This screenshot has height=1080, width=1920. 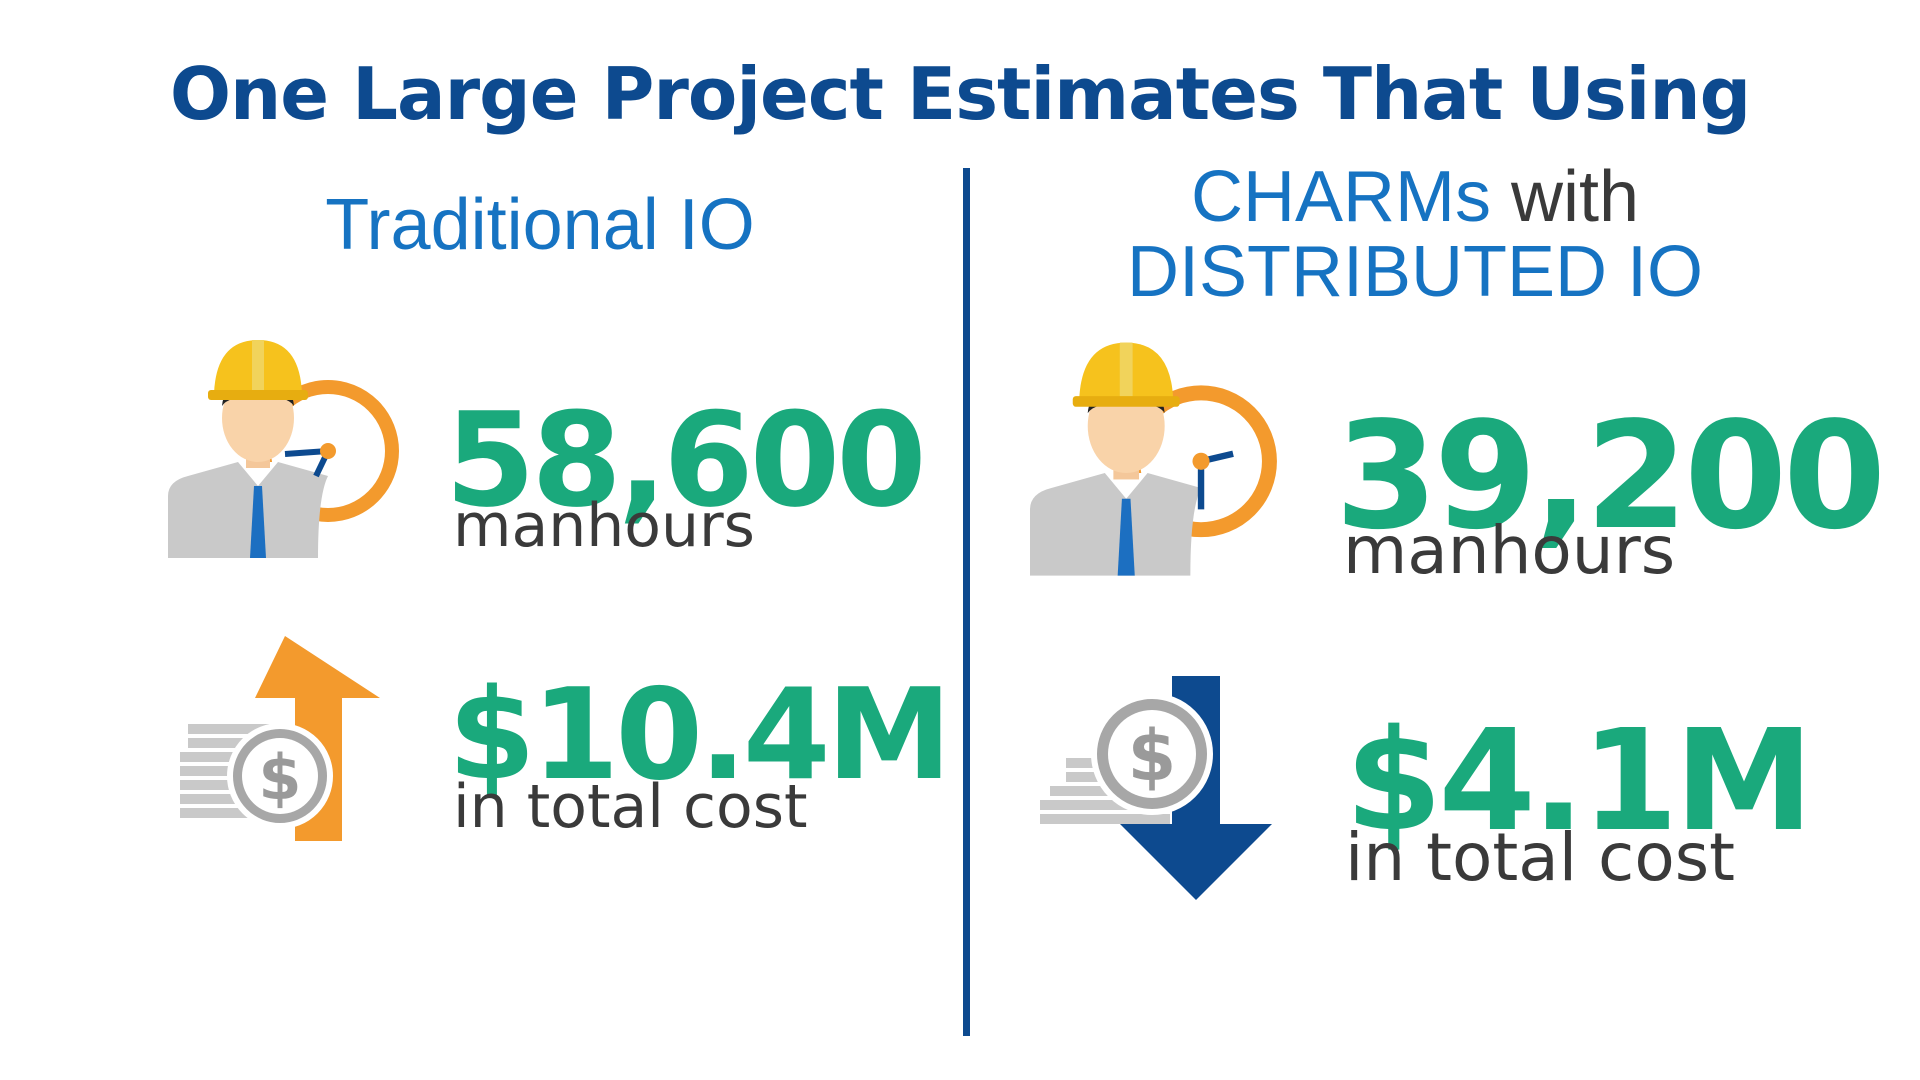 What do you see at coordinates (540, 225) in the screenshot?
I see `left-column-heading: Traditional IO` at bounding box center [540, 225].